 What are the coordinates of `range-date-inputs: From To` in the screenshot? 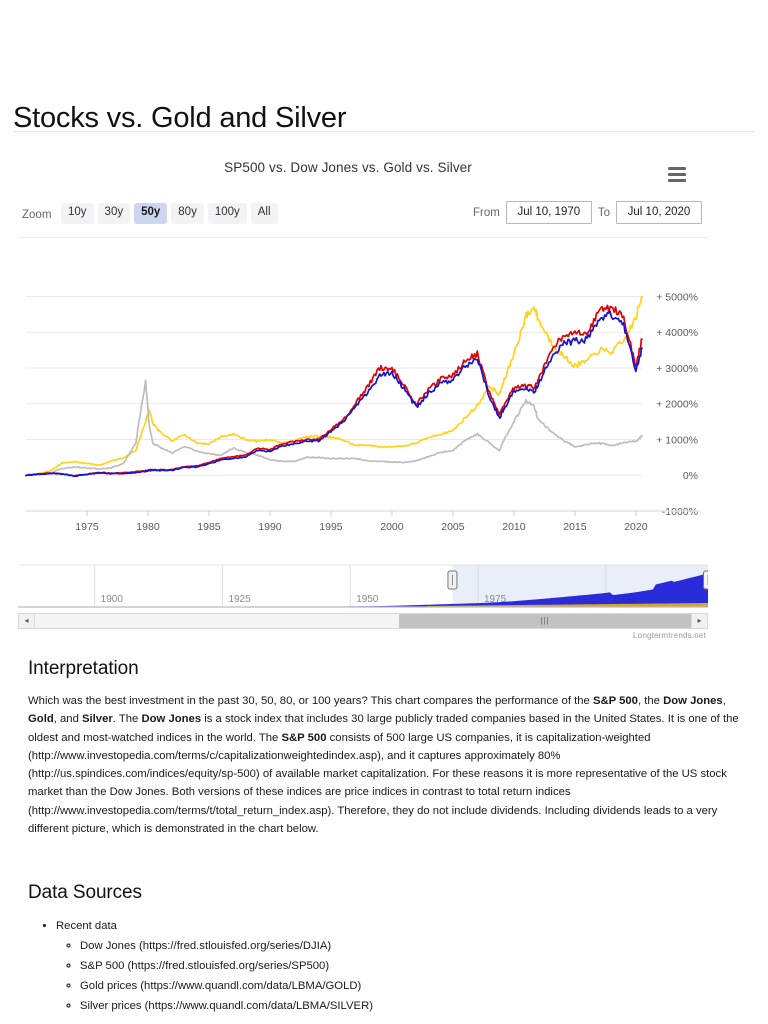 It's located at (587, 212).